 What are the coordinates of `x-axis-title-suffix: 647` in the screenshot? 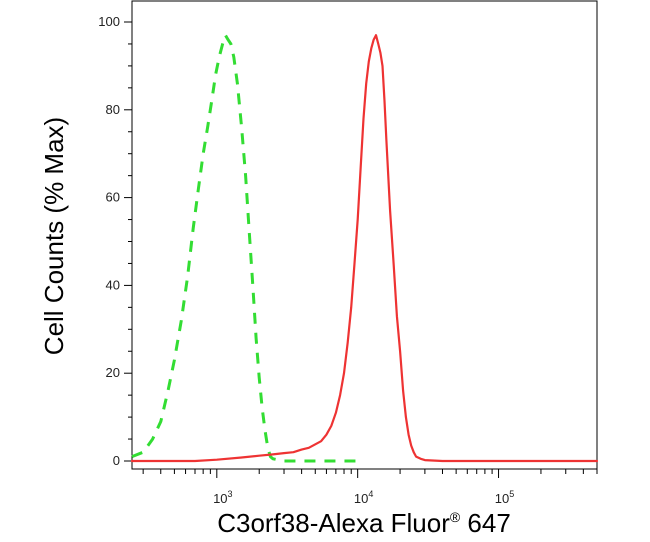 It's located at (485, 523).